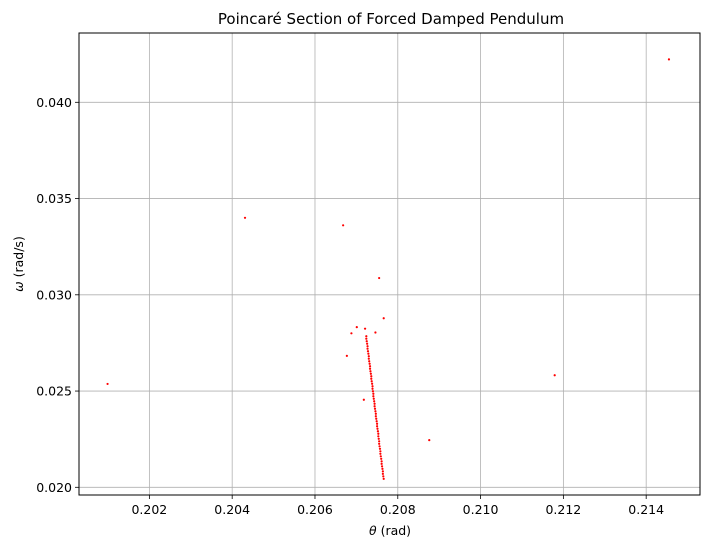 The width and height of the screenshot is (710, 550). What do you see at coordinates (646, 509) in the screenshot?
I see `x-tick-label: 0.214` at bounding box center [646, 509].